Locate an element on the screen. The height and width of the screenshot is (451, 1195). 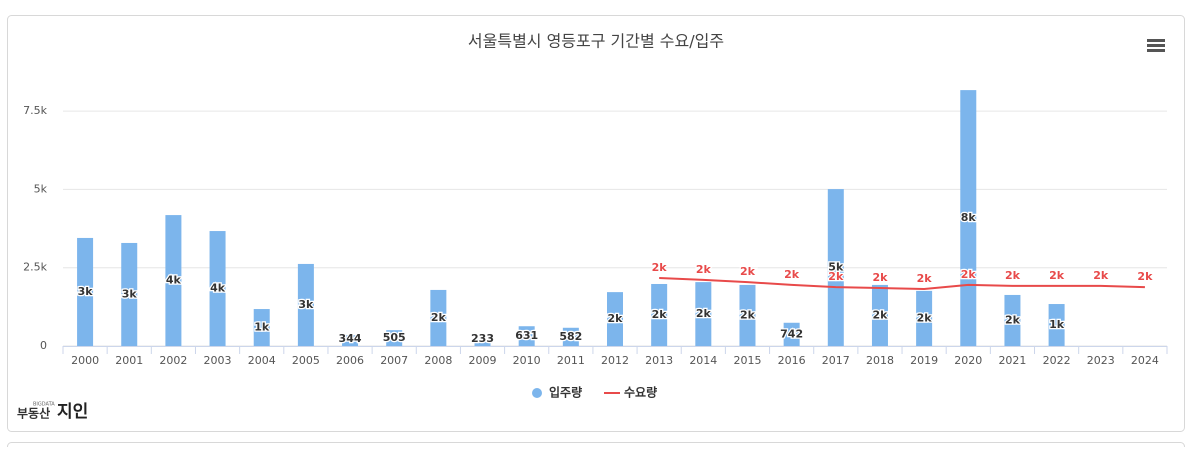
x-tick-label: 2009 is located at coordinates (483, 360).